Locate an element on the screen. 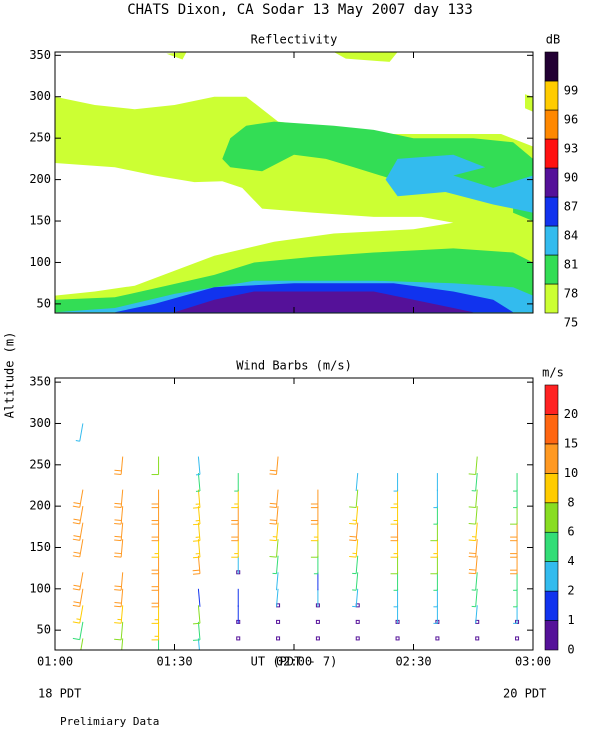 This screenshot has width=600, height=754. y-axis-label: Altitude (m) is located at coordinates (10, 375).